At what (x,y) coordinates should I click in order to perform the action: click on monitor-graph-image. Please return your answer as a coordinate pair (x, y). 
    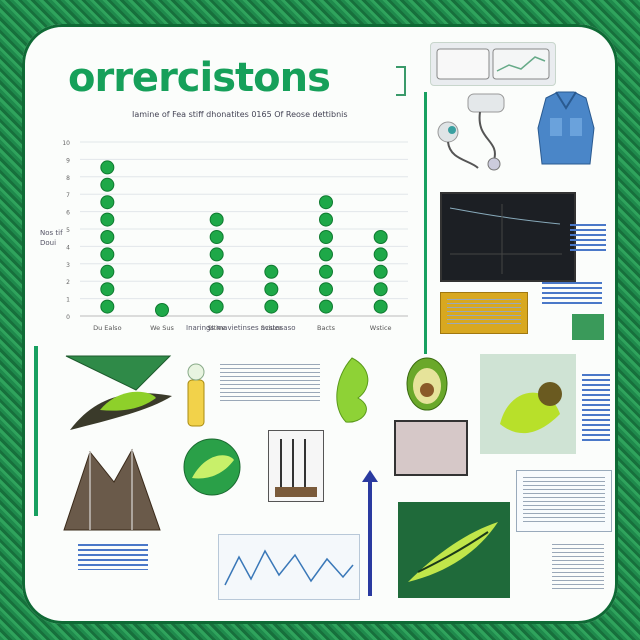
    Looking at the image, I should click on (508, 237).